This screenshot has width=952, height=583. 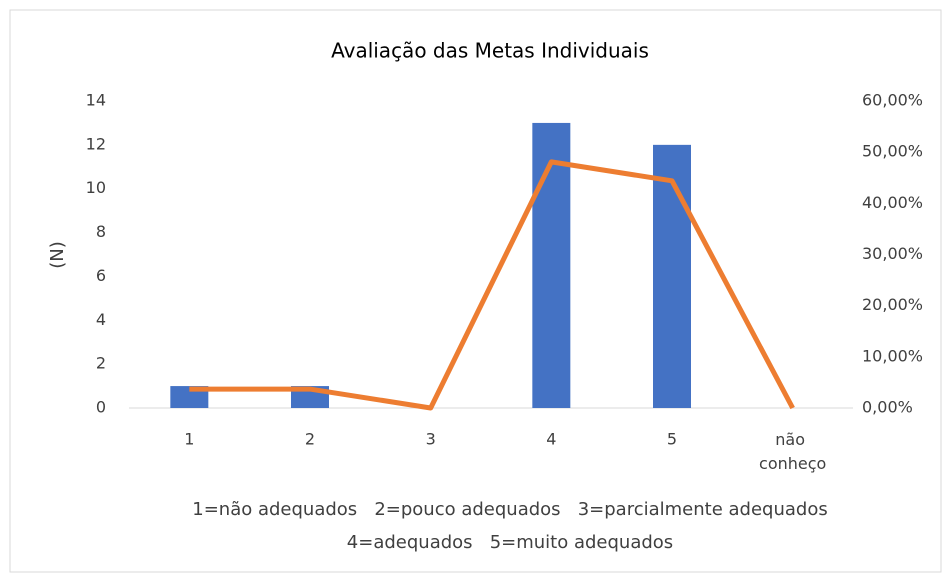 I want to click on y2-tick-label: 10,00%, so click(x=892, y=355).